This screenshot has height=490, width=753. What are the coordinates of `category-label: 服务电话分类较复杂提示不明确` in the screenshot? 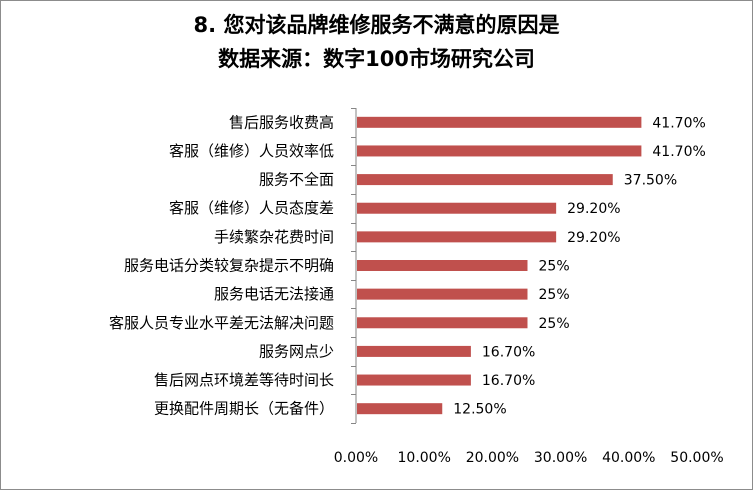 It's located at (229, 266).